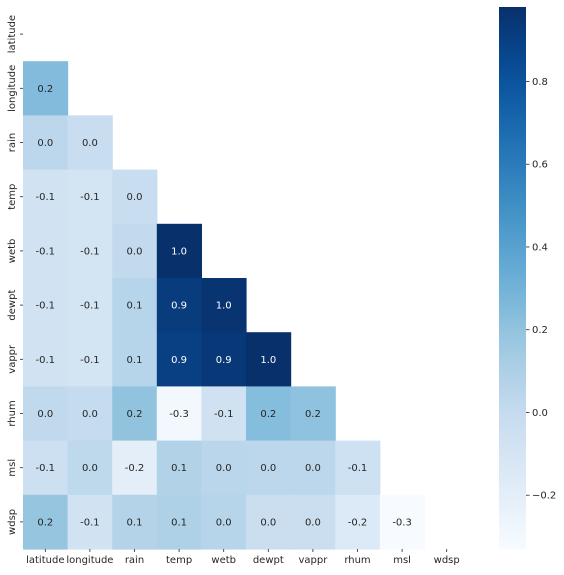  Describe the element at coordinates (45, 560) in the screenshot. I see `x-tick-label-latitude: latitude` at that location.